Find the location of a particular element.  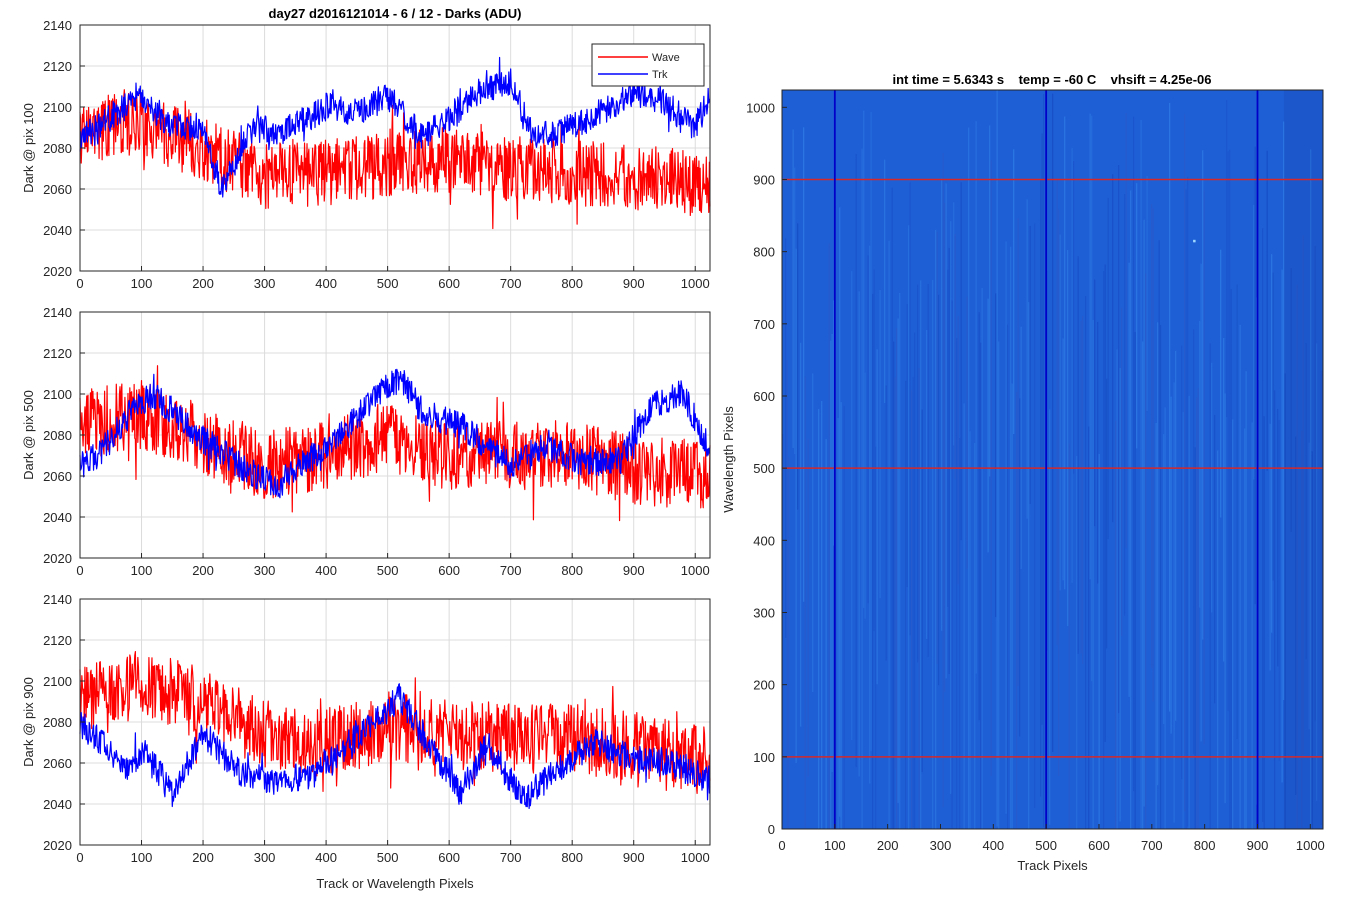

y-tick-label: 900 is located at coordinates (764, 179).